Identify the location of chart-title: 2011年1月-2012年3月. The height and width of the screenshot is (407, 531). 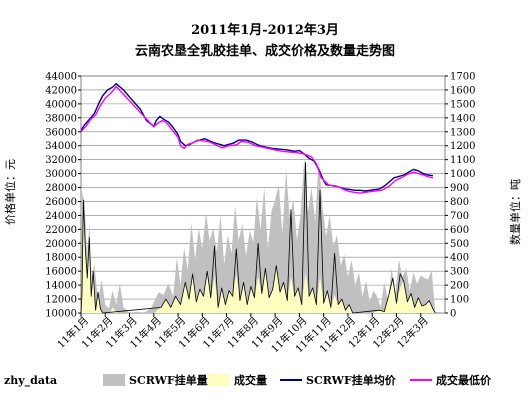
(265, 30).